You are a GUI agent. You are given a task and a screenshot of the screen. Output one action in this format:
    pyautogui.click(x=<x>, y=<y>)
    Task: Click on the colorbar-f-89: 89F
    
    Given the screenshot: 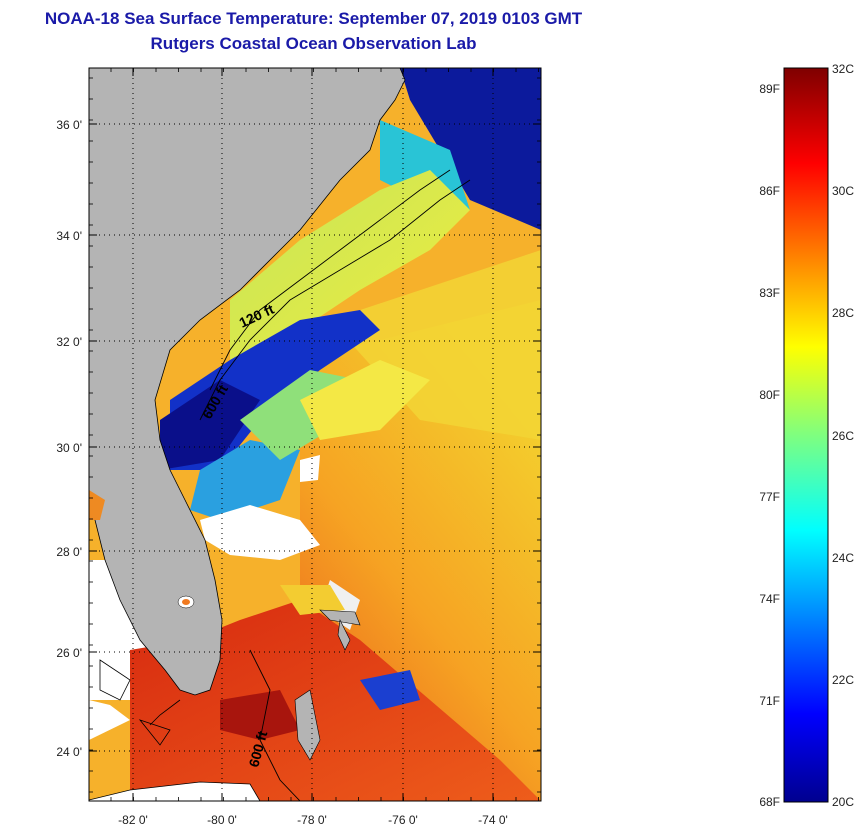 What is the action you would take?
    pyautogui.click(x=769, y=89)
    